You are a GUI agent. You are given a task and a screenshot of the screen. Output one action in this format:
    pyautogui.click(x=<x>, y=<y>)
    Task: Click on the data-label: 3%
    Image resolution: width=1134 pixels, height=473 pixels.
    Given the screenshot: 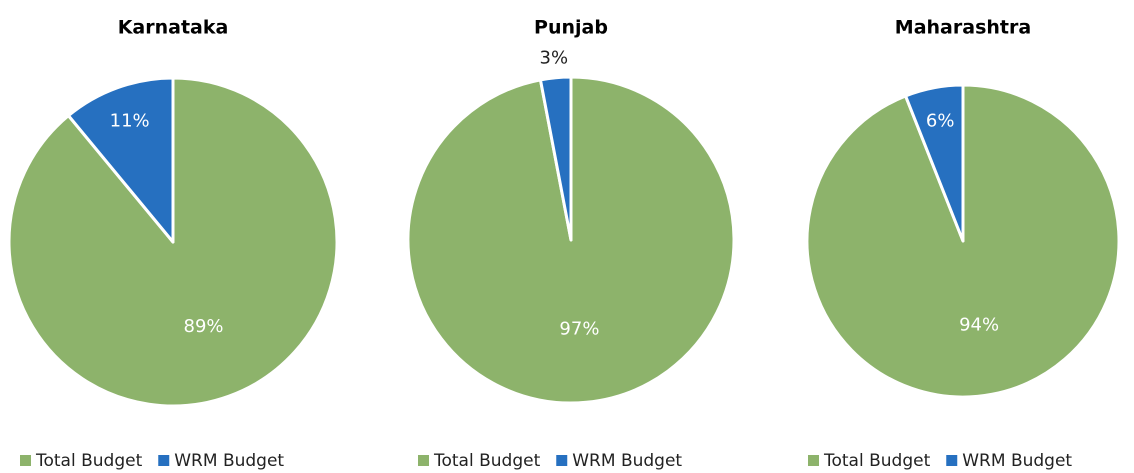 What is the action you would take?
    pyautogui.click(x=554, y=57)
    